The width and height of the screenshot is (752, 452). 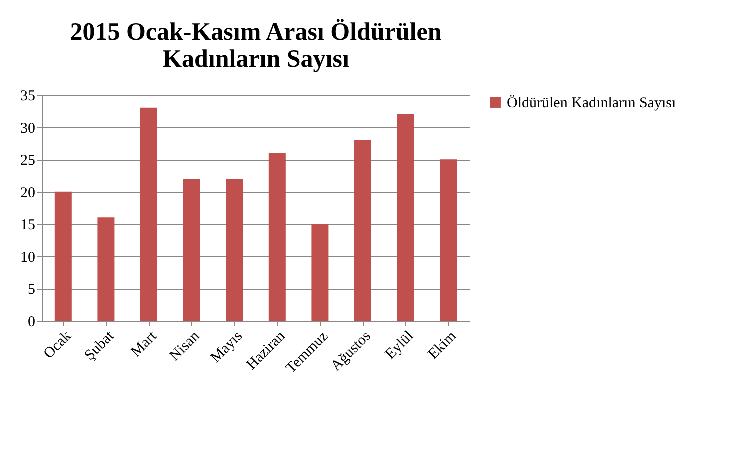 What do you see at coordinates (256, 46) in the screenshot?
I see `chart-title: 2015 Ocak-Kasım Arası Öldürülen Kadınların Sayısı` at bounding box center [256, 46].